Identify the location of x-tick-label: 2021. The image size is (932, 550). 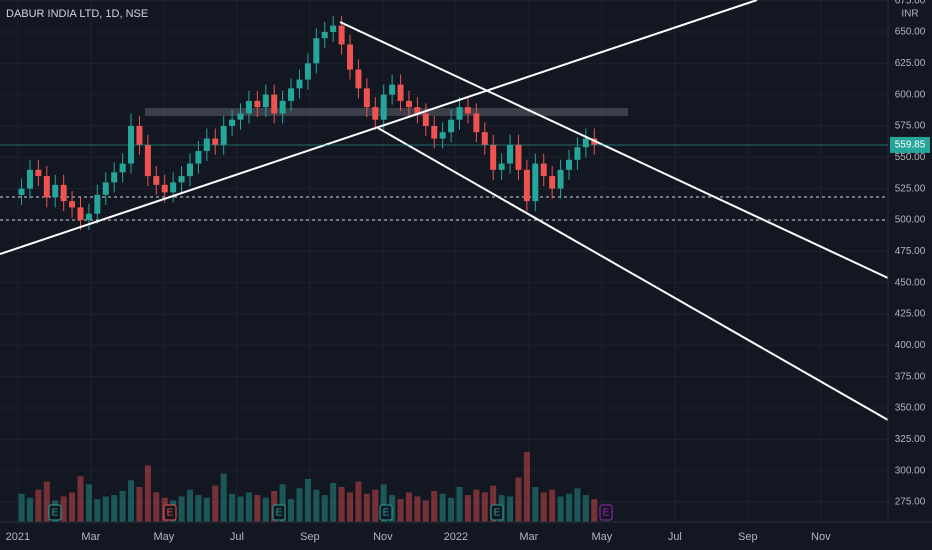
(18, 537).